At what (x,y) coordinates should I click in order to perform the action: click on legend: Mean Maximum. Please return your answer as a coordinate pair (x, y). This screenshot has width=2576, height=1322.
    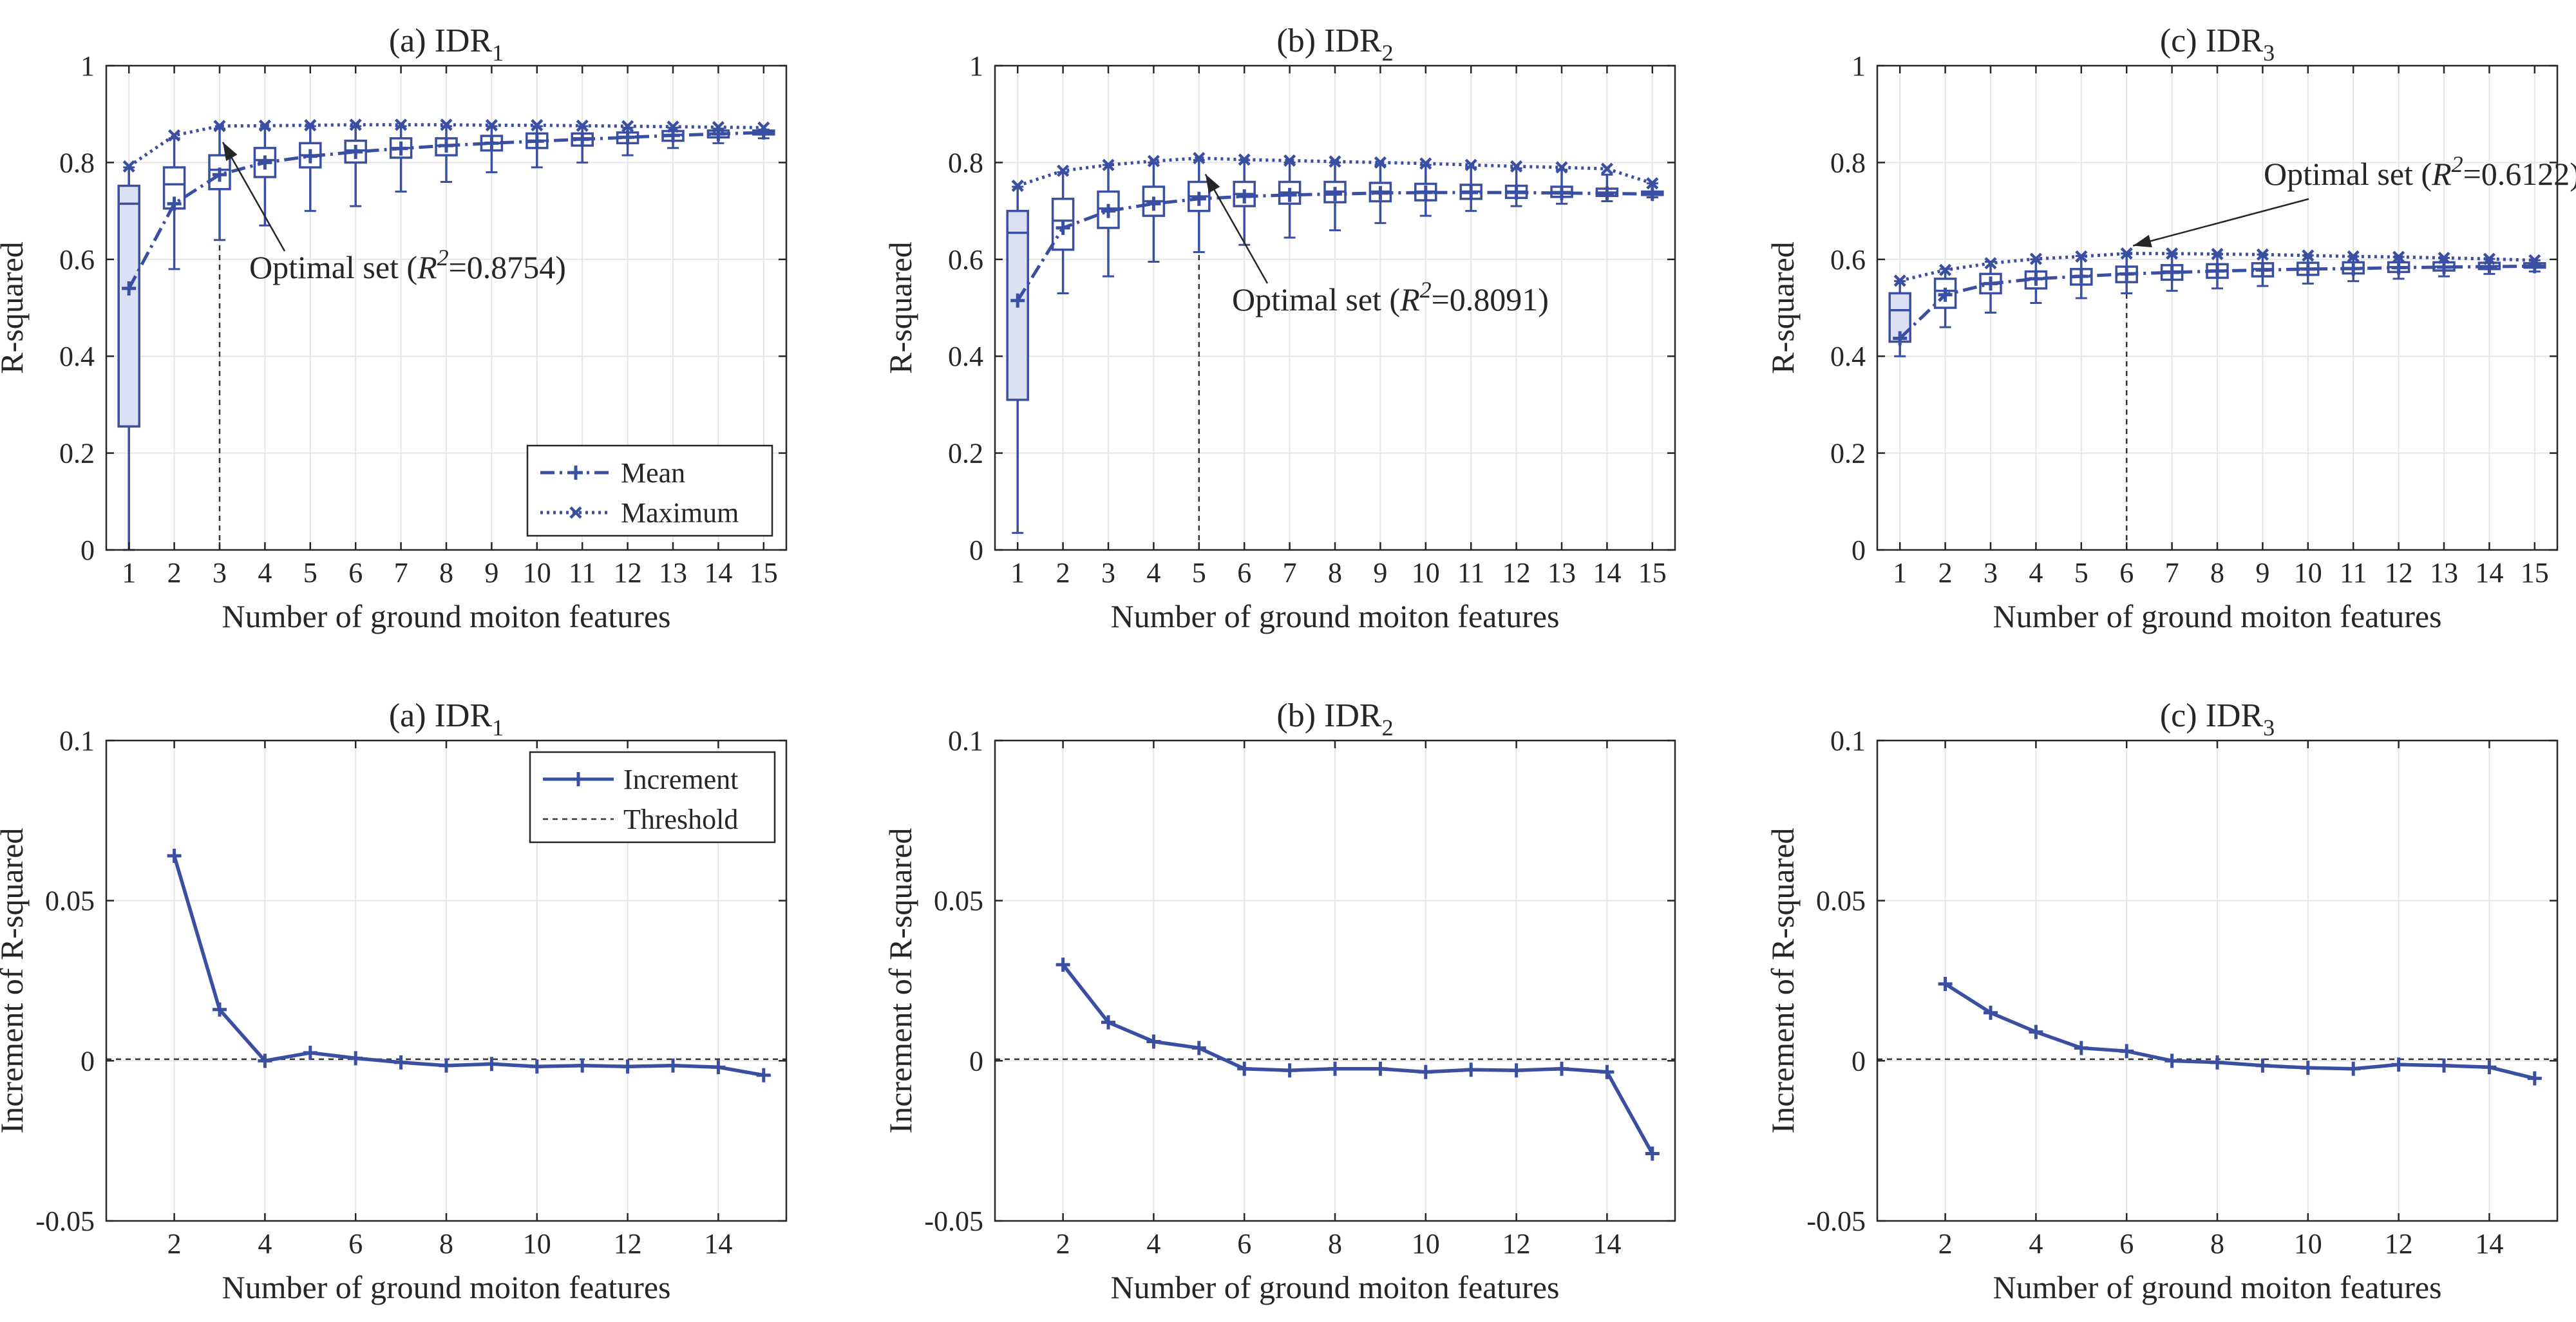
    Looking at the image, I should click on (650, 490).